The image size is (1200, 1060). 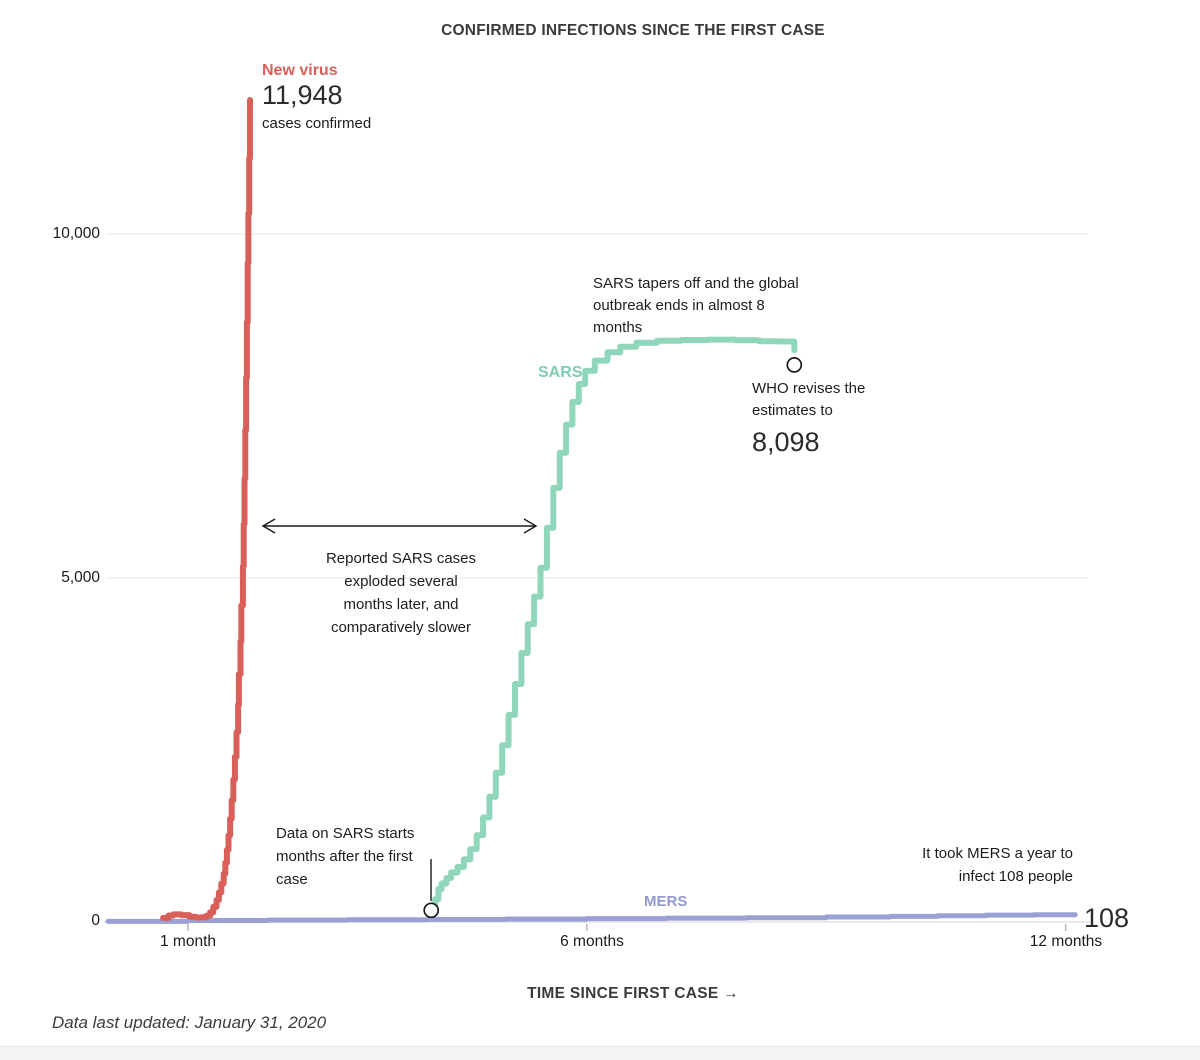 What do you see at coordinates (268, 526) in the screenshot?
I see `arrowhead-left-icon` at bounding box center [268, 526].